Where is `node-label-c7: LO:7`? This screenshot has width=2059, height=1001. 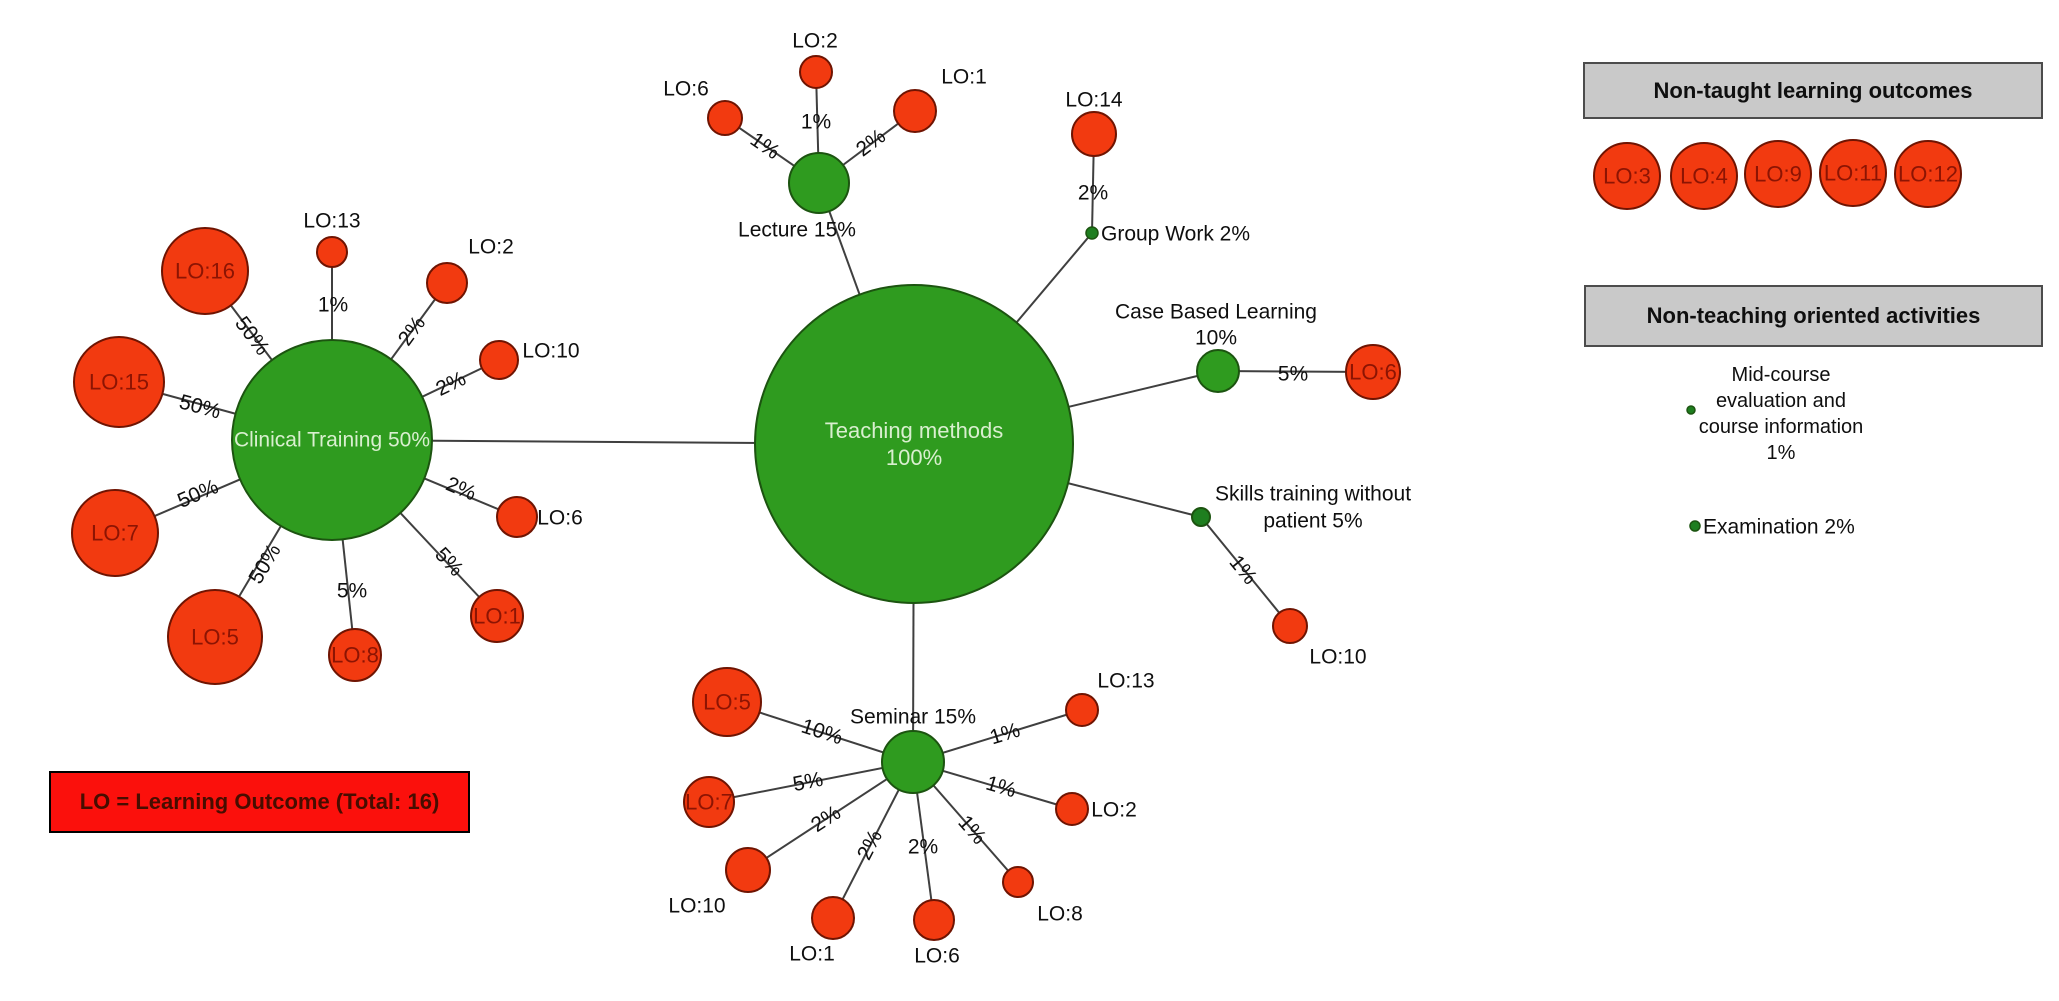
node-label-c7: LO:7 is located at coordinates (115, 533).